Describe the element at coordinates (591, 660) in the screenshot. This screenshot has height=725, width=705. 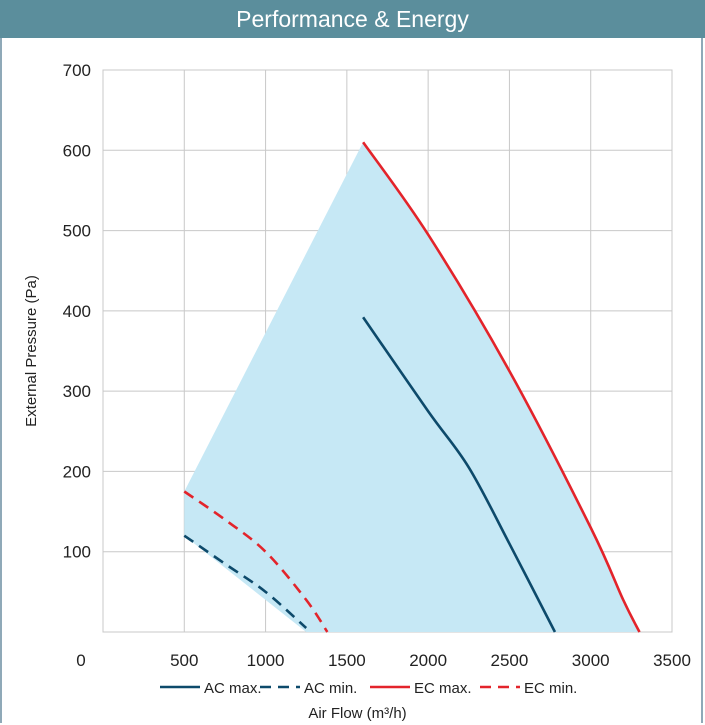
I see `x-tick-label: 3000` at that location.